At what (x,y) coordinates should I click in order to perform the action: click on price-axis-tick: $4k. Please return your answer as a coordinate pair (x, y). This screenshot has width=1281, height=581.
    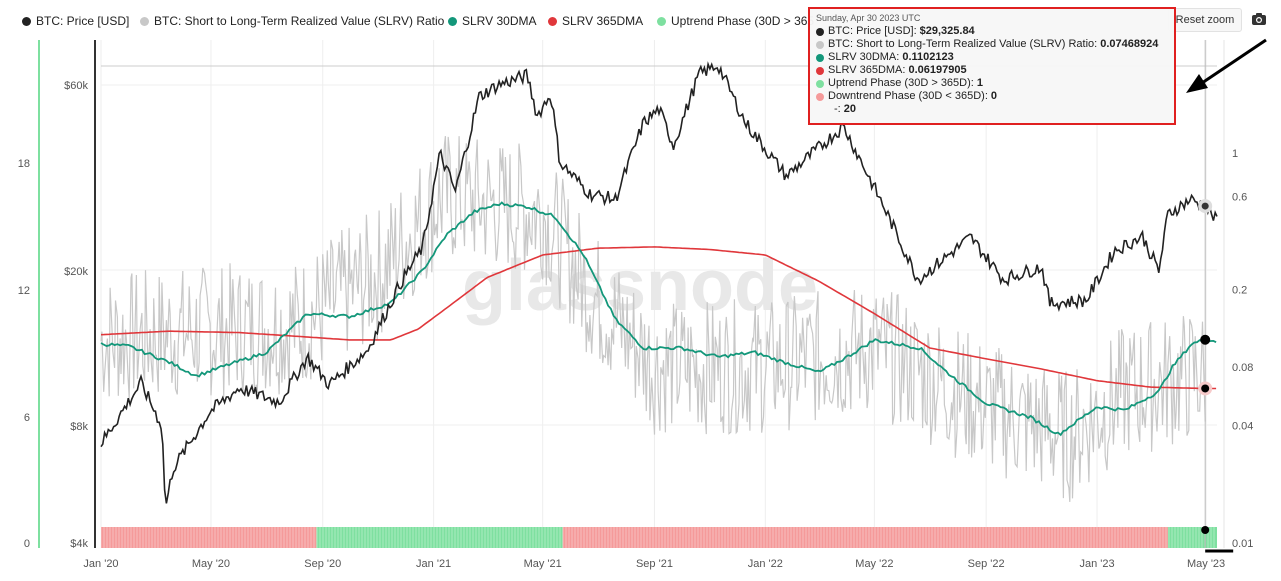
    Looking at the image, I should click on (79, 544).